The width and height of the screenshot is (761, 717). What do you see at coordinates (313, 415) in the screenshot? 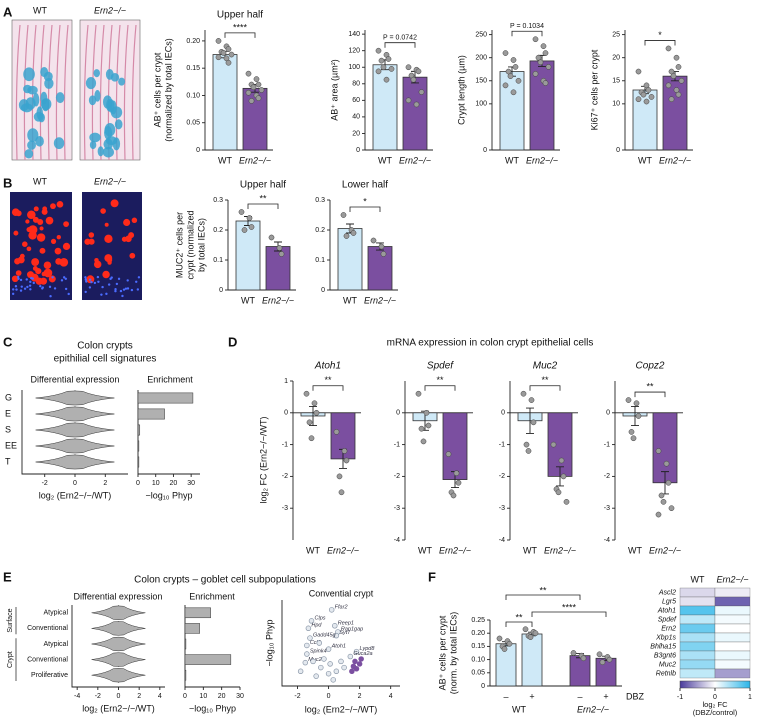
I see `error-bar` at bounding box center [313, 415].